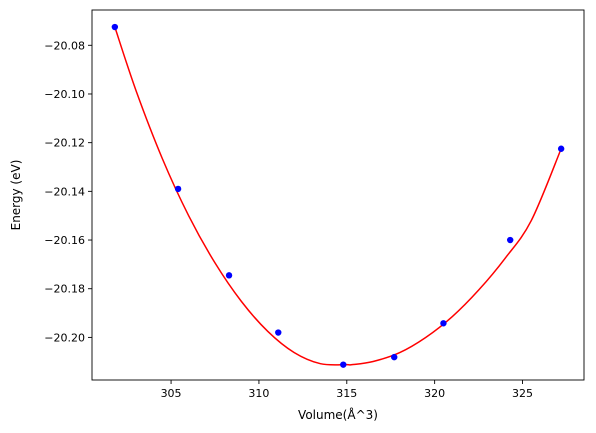  I want to click on y-axis-label: Energy (eV), so click(16, 195).